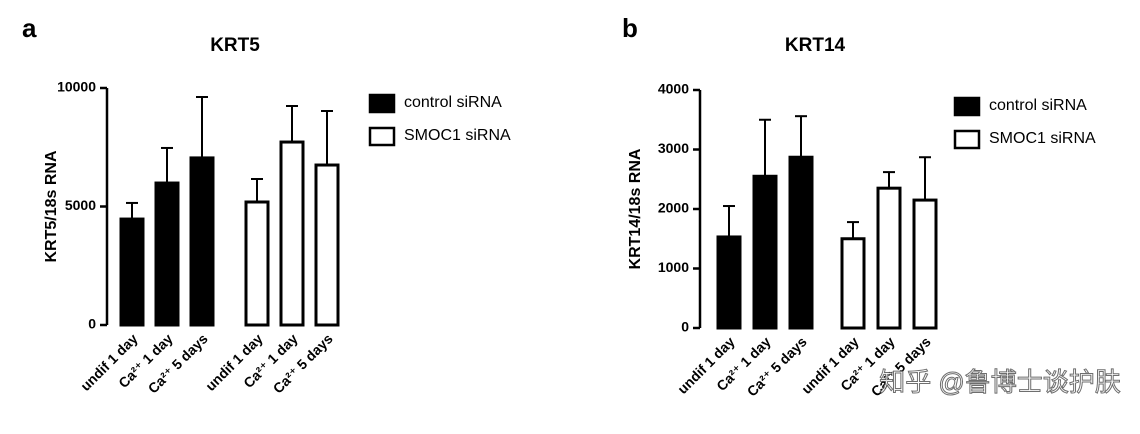 This screenshot has width=1140, height=434. I want to click on chart-title: KRT14, so click(815, 45).